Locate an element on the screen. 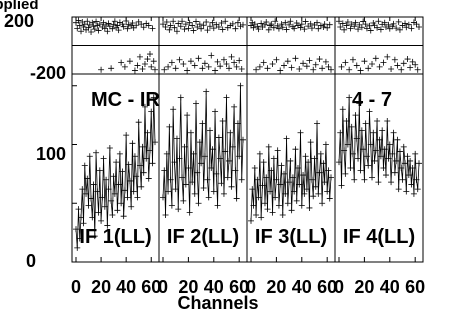  x-tick-label: 20 is located at coordinates (101, 287).